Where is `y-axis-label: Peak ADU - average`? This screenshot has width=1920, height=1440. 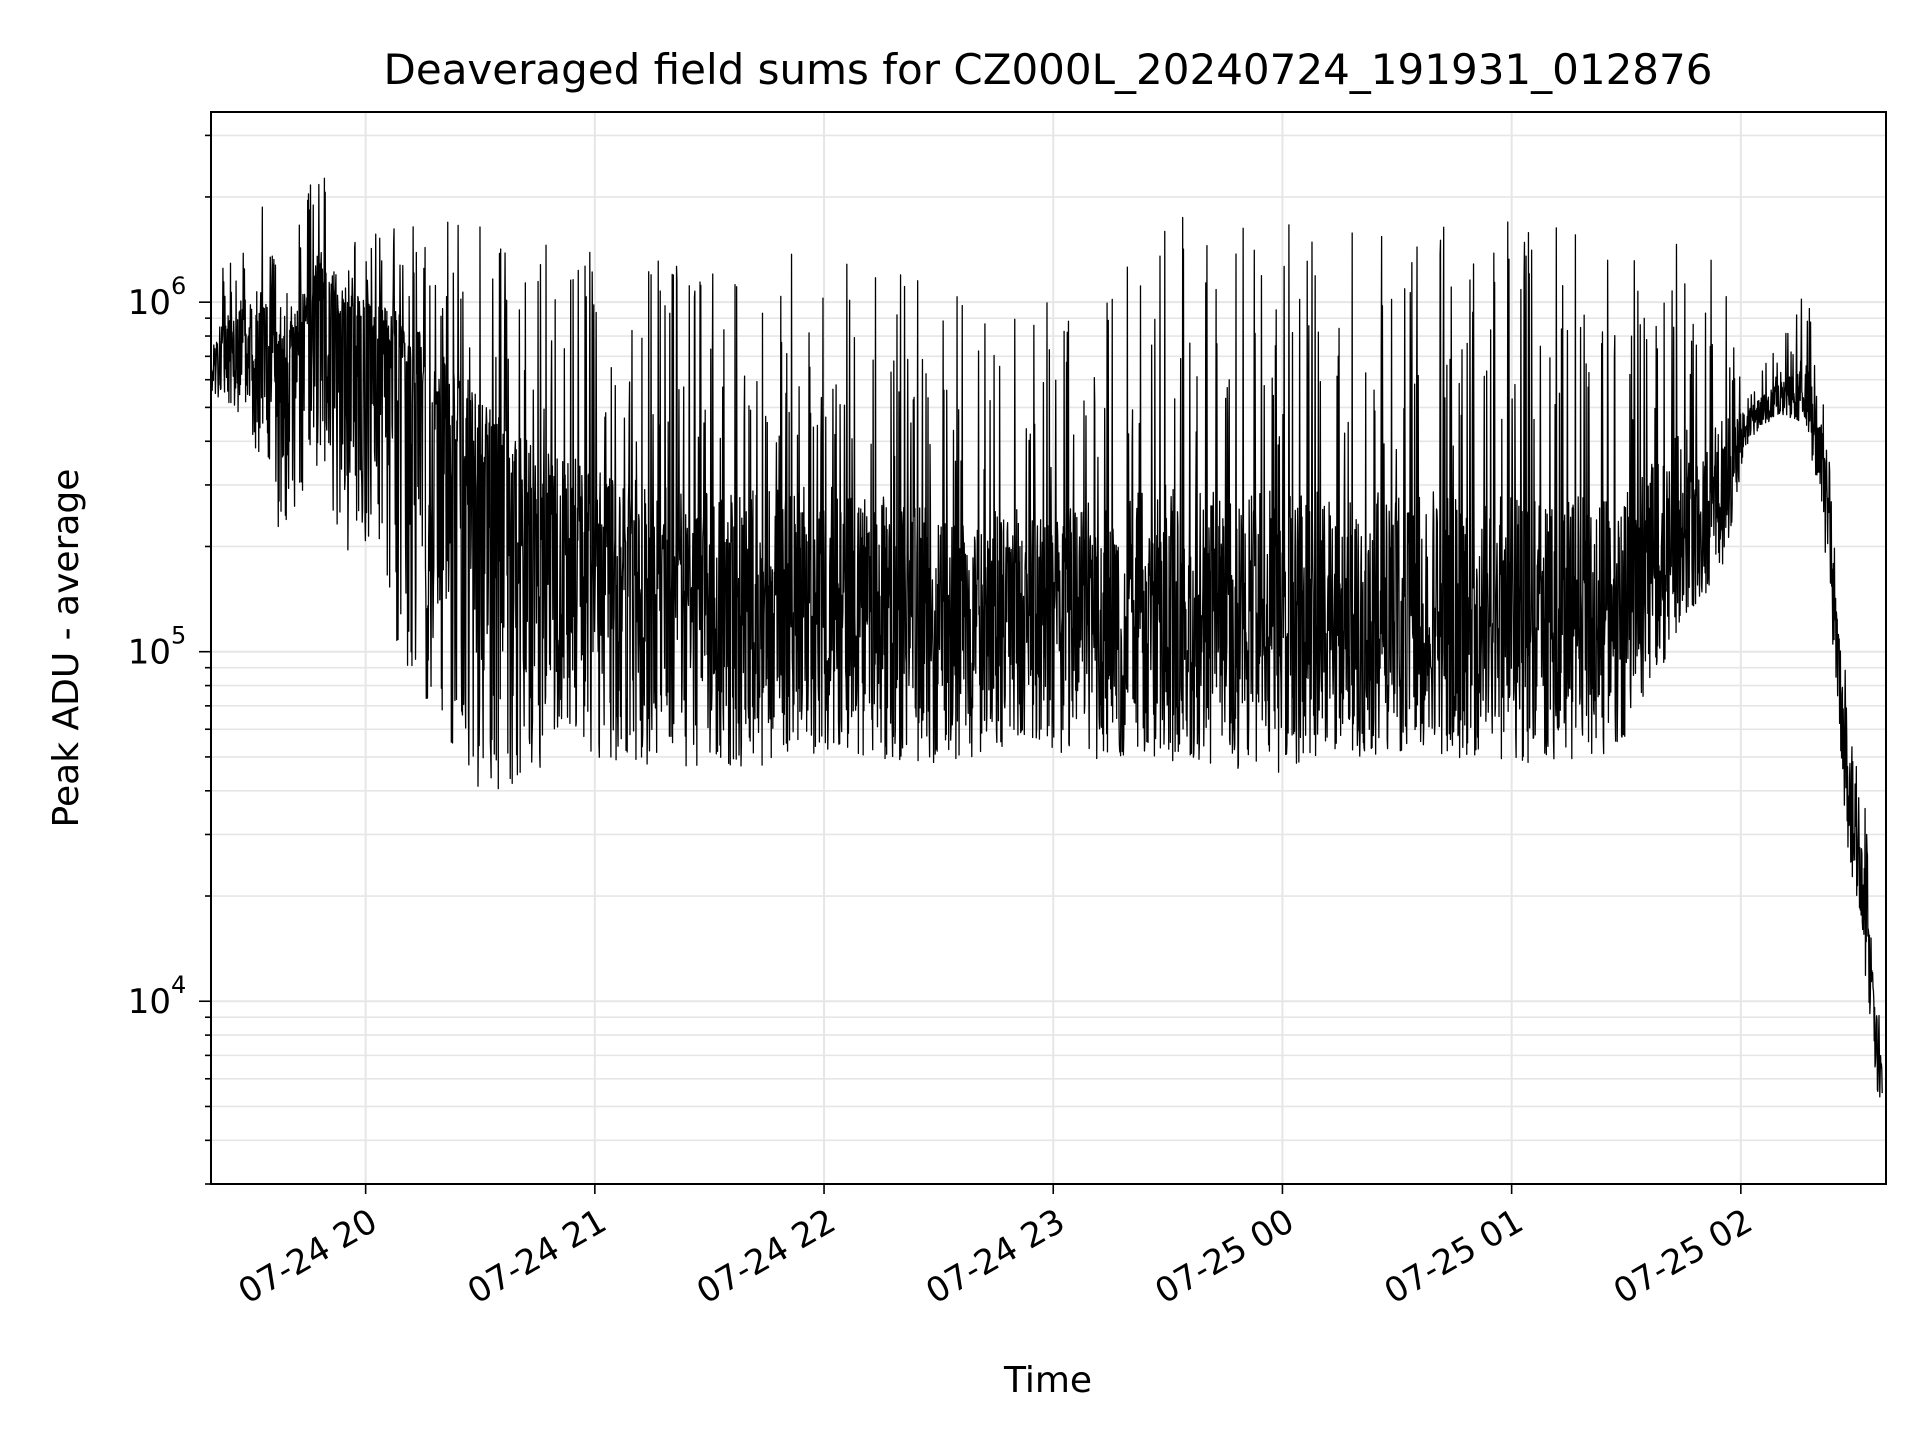
y-axis-label: Peak ADU - average is located at coordinates (66, 648).